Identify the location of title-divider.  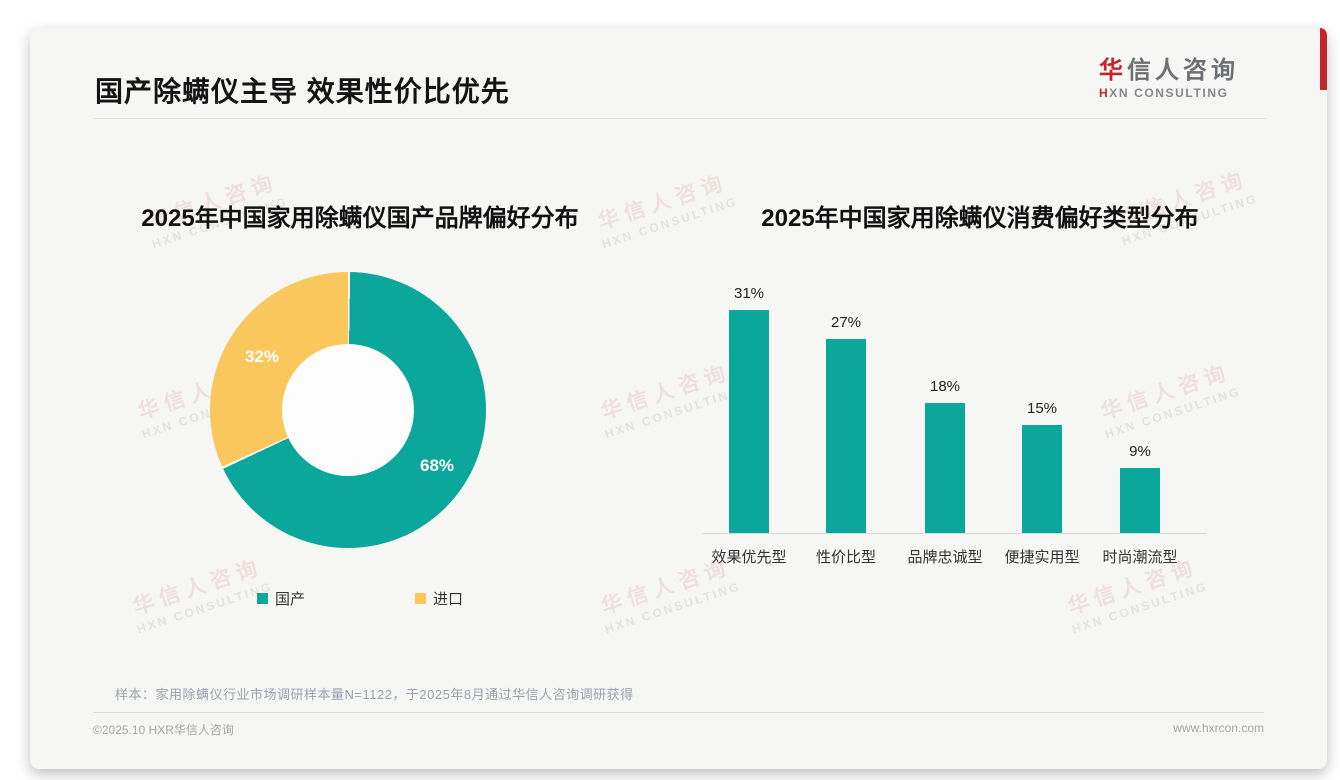
(680, 118).